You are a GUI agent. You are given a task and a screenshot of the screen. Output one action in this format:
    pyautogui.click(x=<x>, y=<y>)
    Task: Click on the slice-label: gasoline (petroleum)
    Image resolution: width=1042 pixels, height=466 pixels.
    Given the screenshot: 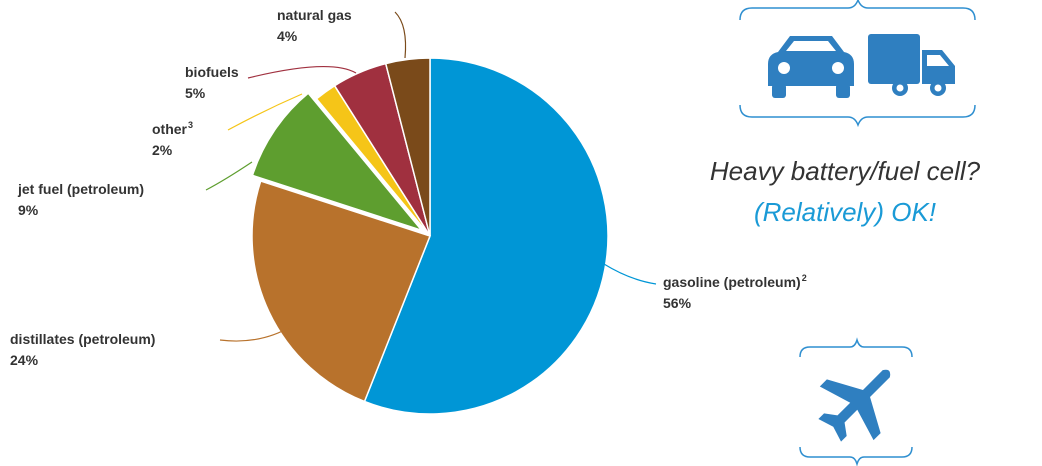 What is the action you would take?
    pyautogui.click(x=732, y=282)
    